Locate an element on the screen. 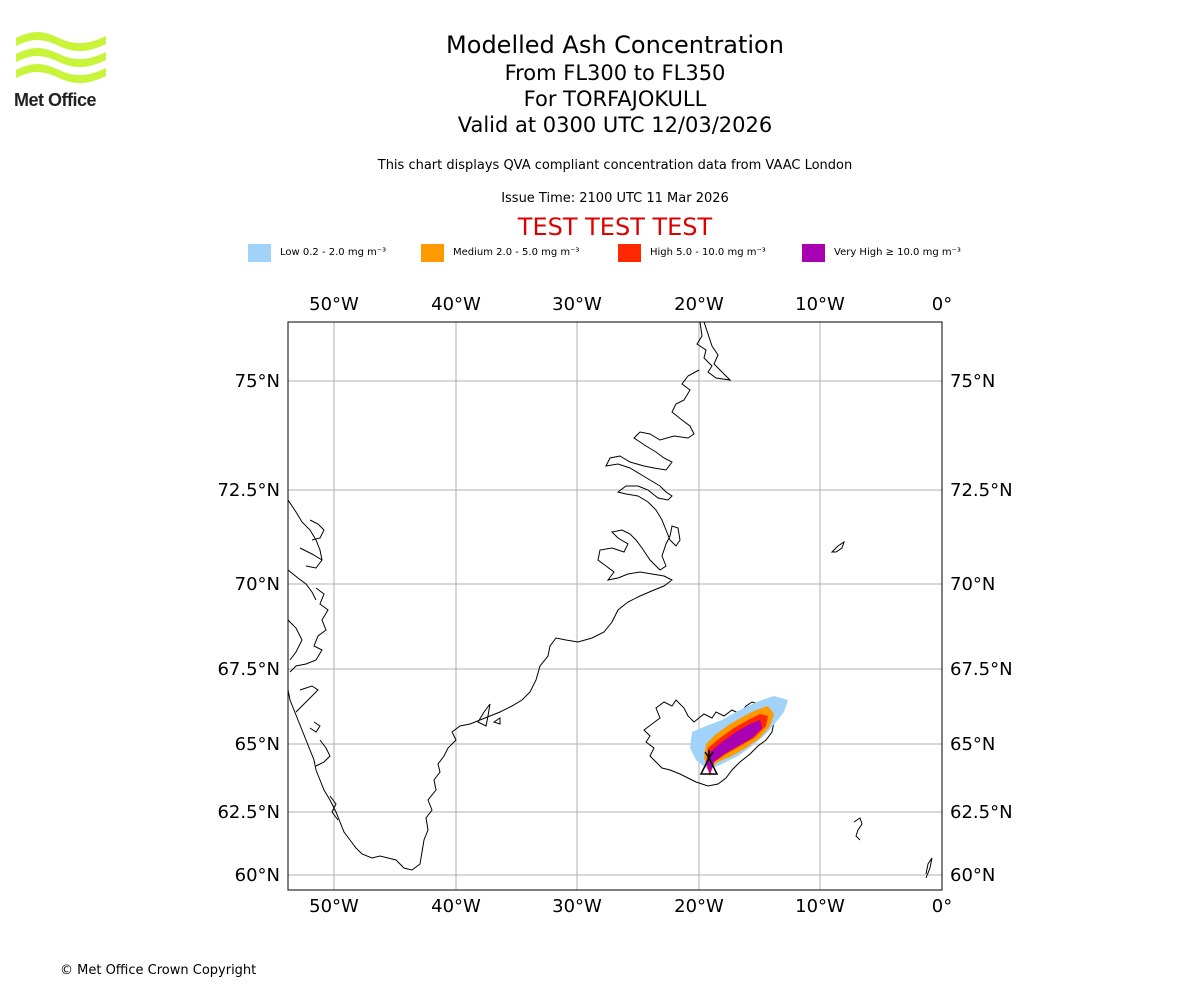 Image resolution: width=1200 pixels, height=1000 pixels. volcano-marker-icon is located at coordinates (709, 762).